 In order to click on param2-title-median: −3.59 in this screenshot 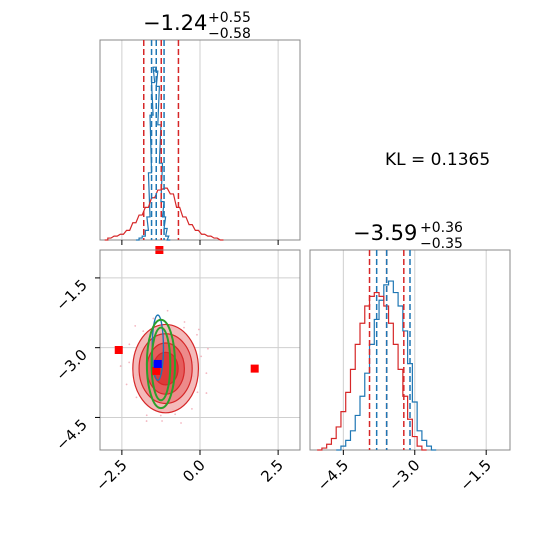, I will do `click(385, 233)`.